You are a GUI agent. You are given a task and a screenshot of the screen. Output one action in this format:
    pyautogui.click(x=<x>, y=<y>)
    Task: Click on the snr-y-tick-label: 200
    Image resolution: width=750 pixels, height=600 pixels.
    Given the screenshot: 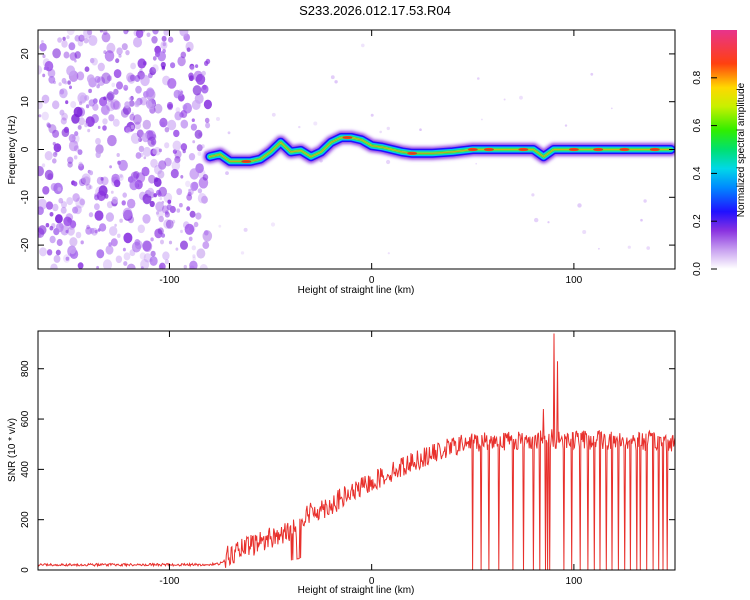 What is the action you would take?
    pyautogui.click(x=25, y=519)
    